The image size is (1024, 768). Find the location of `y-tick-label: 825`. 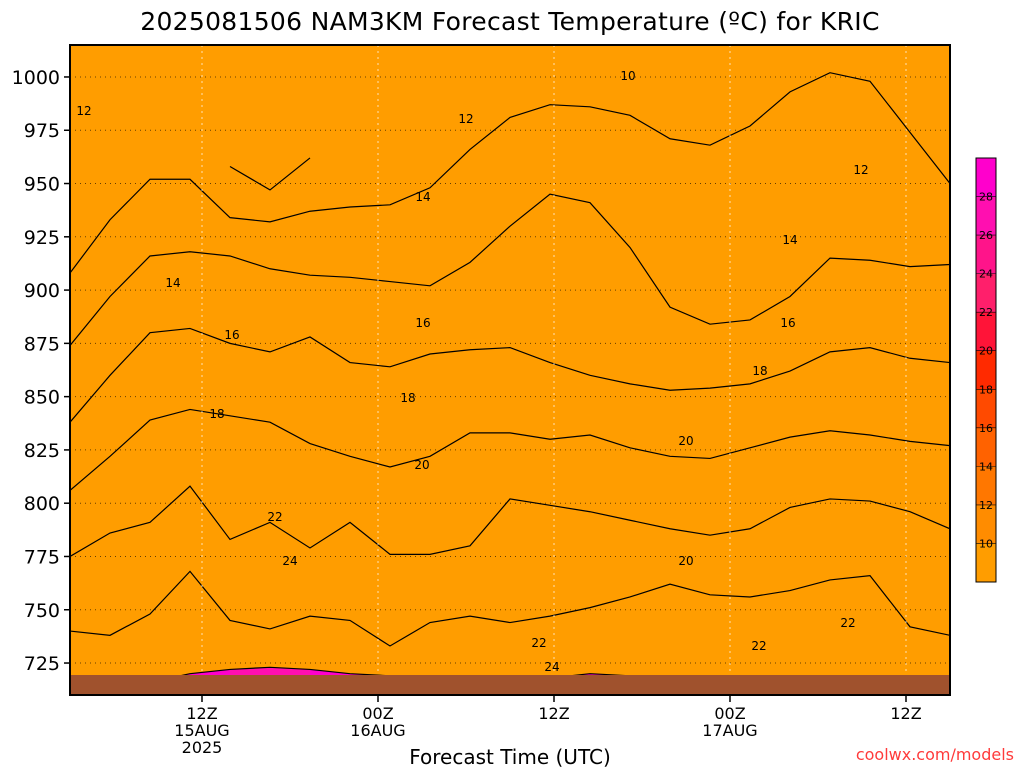

y-tick-label: 825 is located at coordinates (42, 451).